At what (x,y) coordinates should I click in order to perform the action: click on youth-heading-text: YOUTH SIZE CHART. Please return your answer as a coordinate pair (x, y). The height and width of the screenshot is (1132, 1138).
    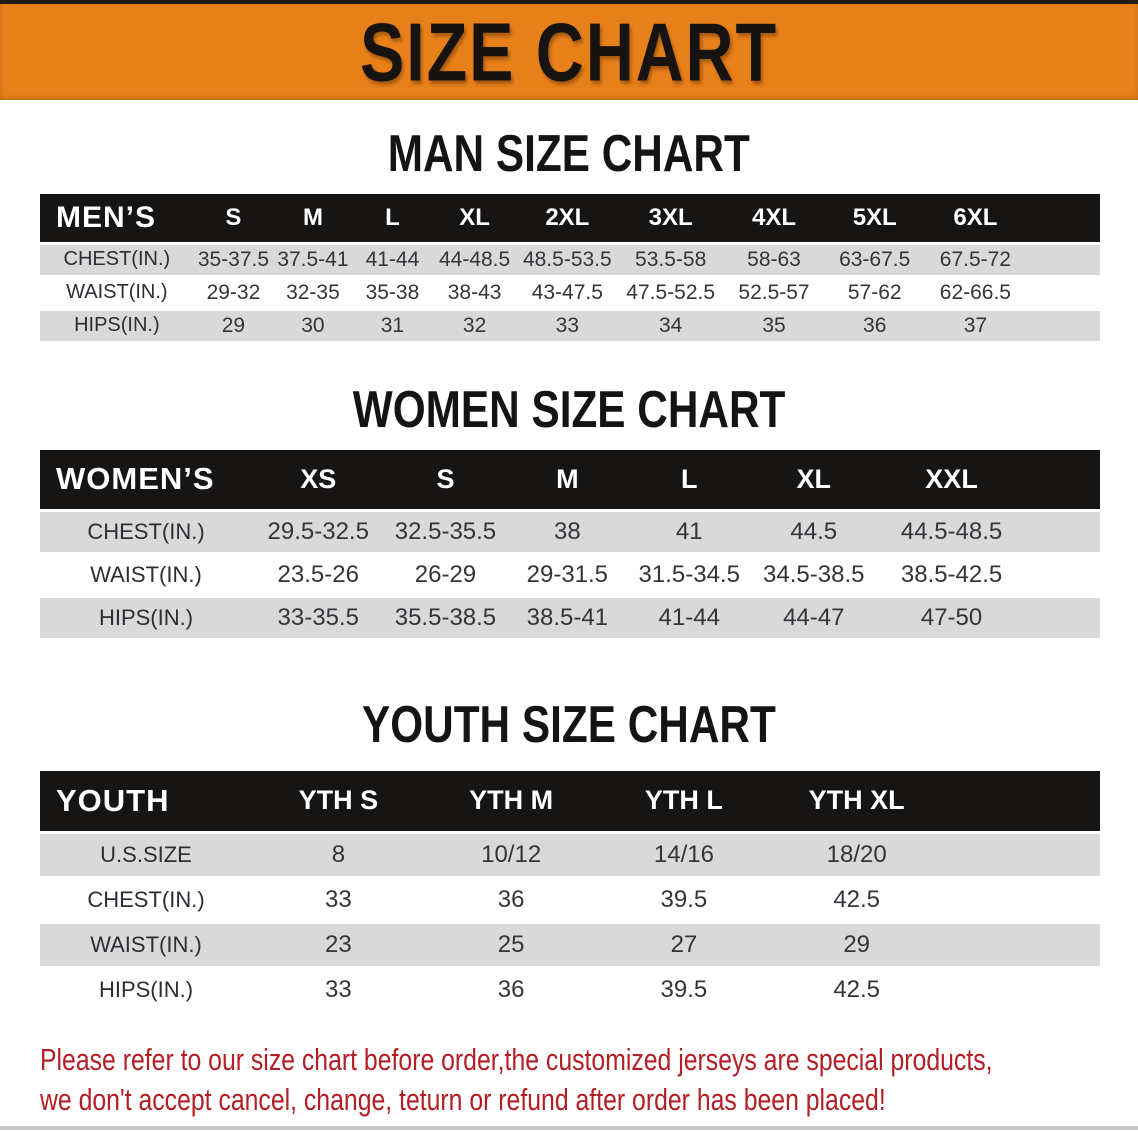
    Looking at the image, I should click on (569, 724).